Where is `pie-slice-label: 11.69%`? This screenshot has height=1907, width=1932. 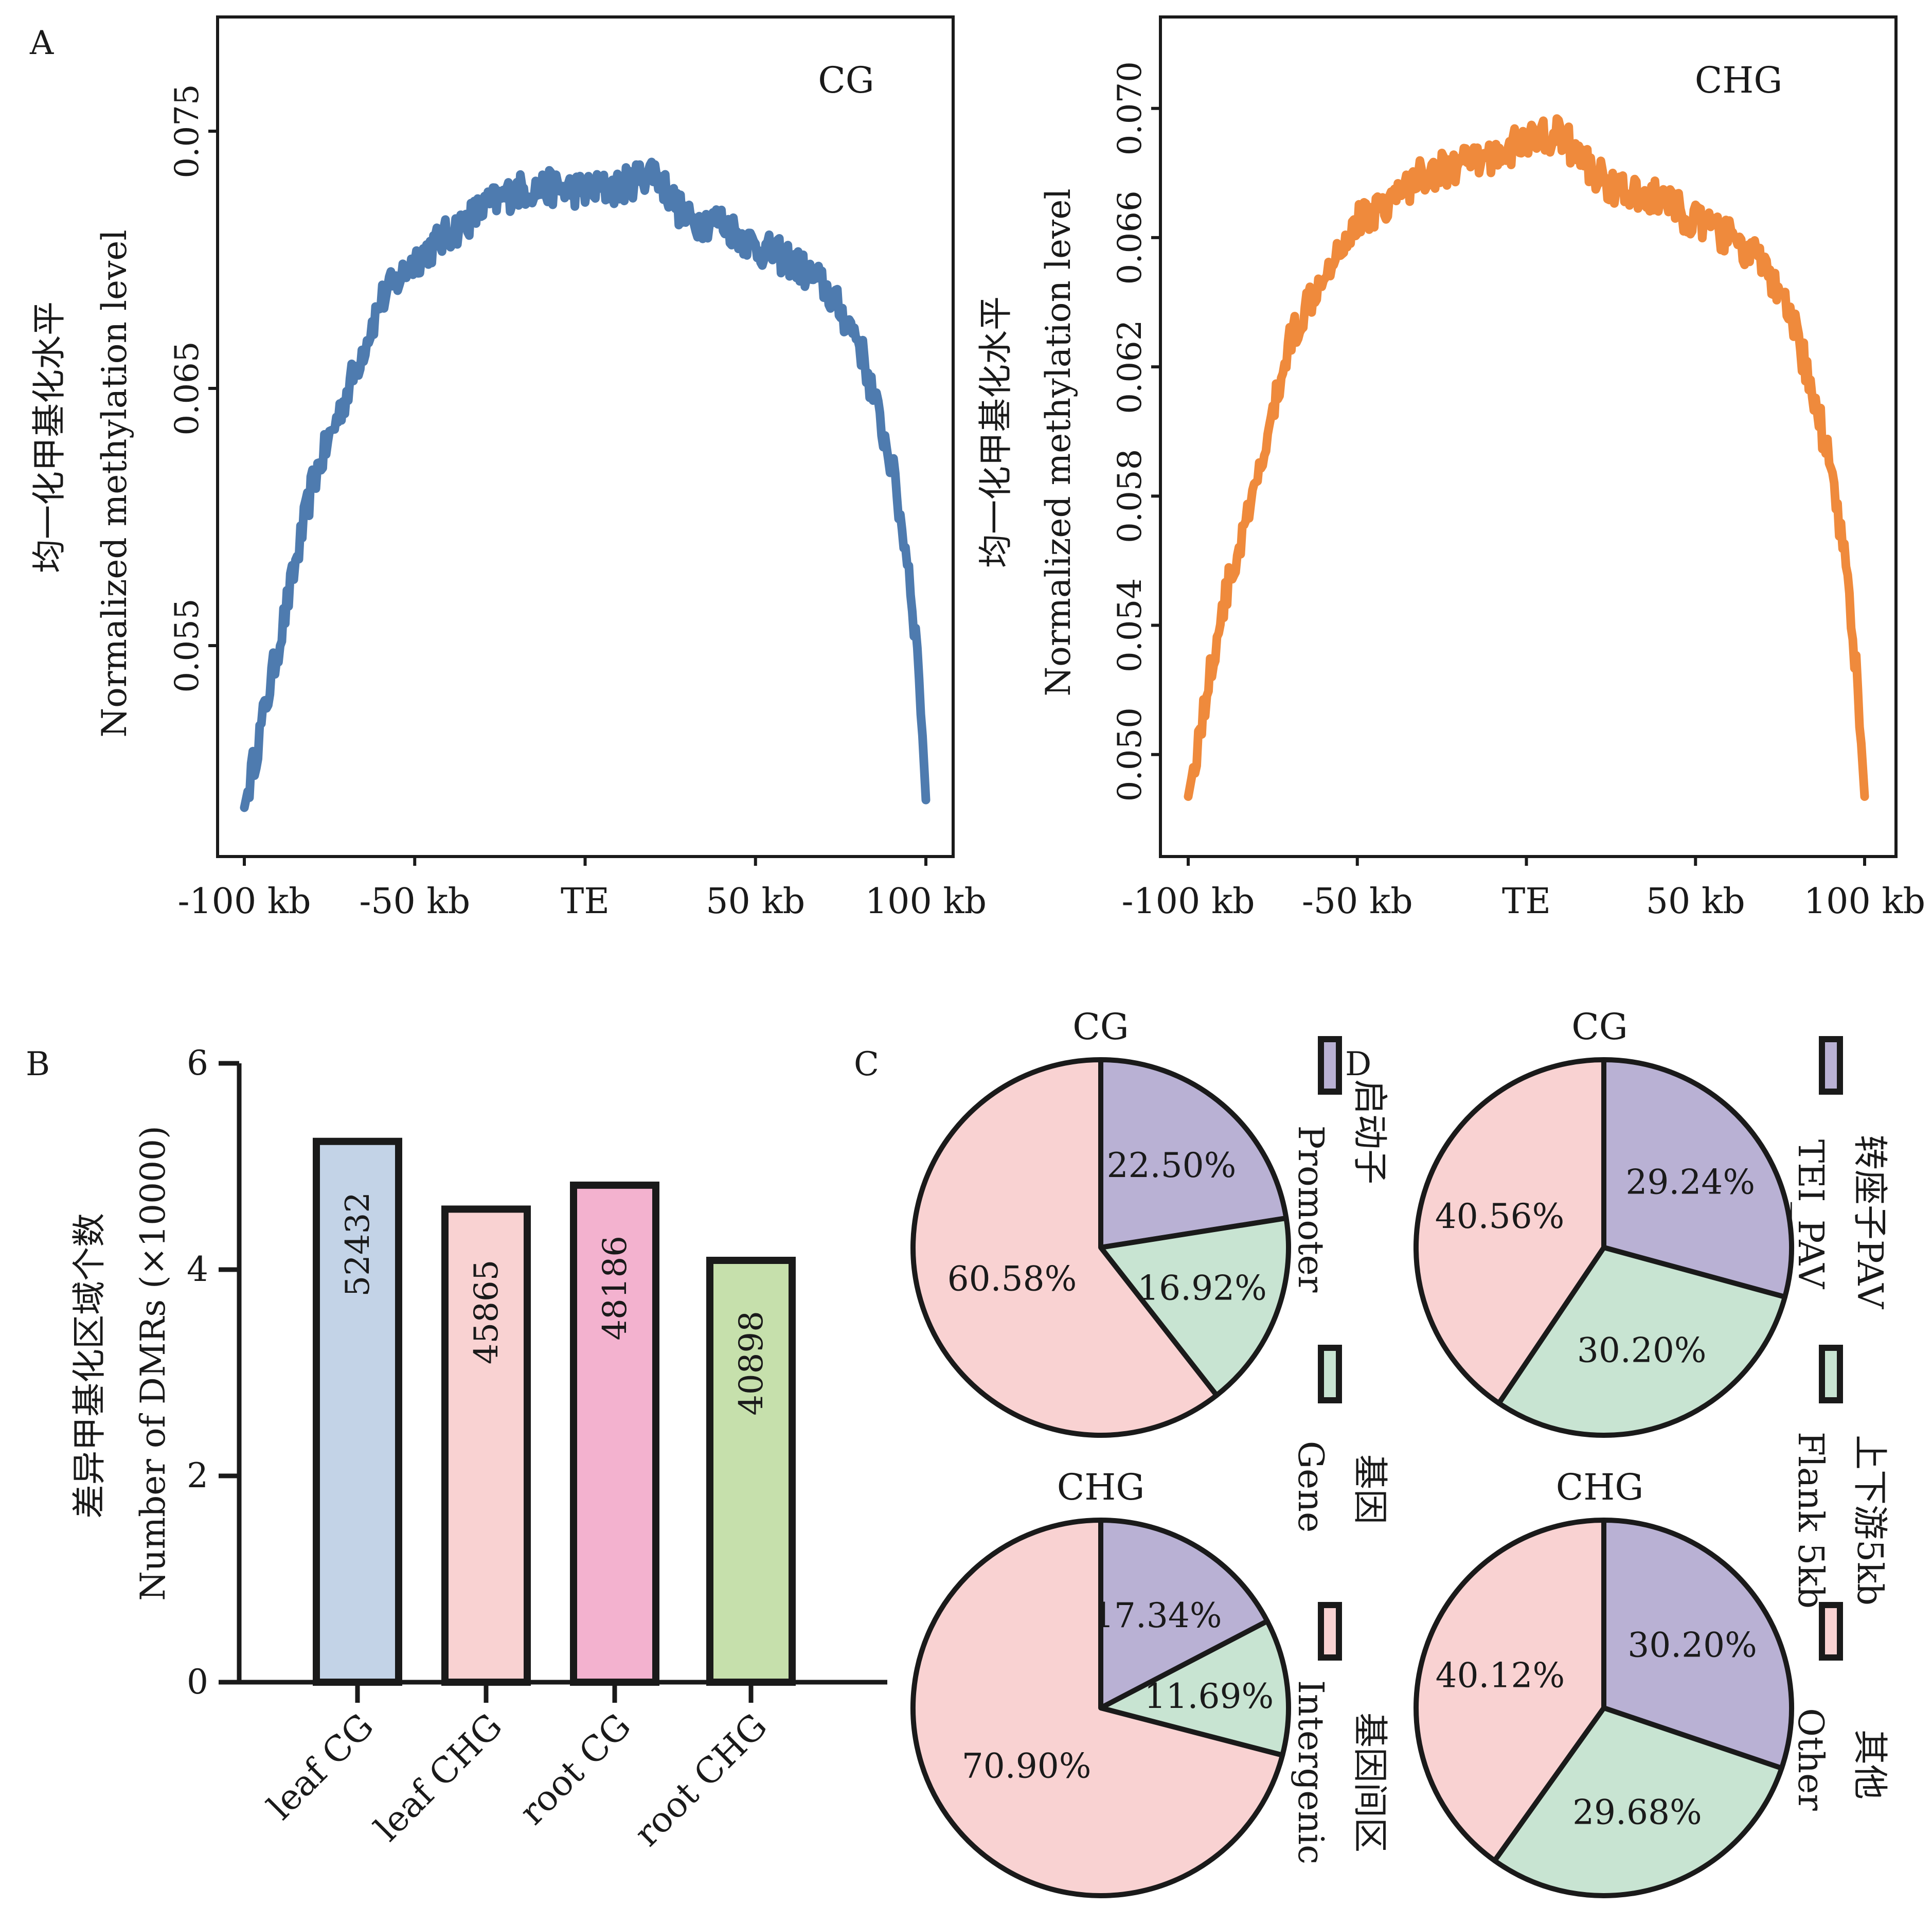 pie-slice-label: 11.69% is located at coordinates (1209, 1697).